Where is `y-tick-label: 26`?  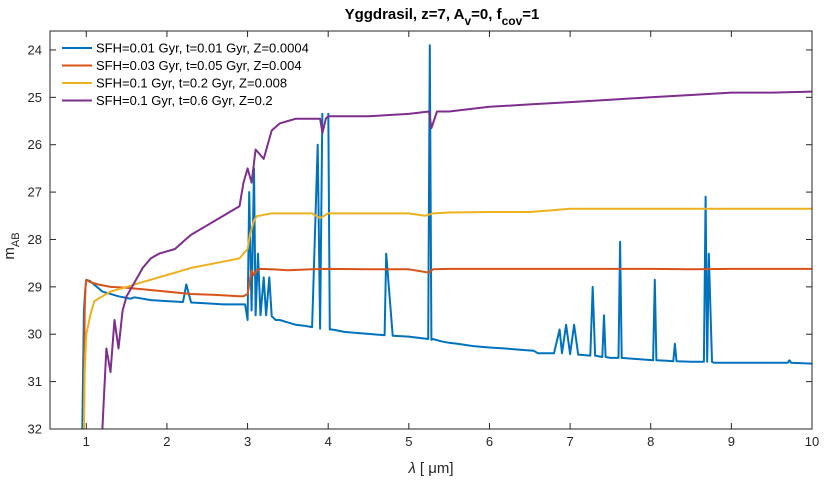 y-tick-label: 26 is located at coordinates (35, 144).